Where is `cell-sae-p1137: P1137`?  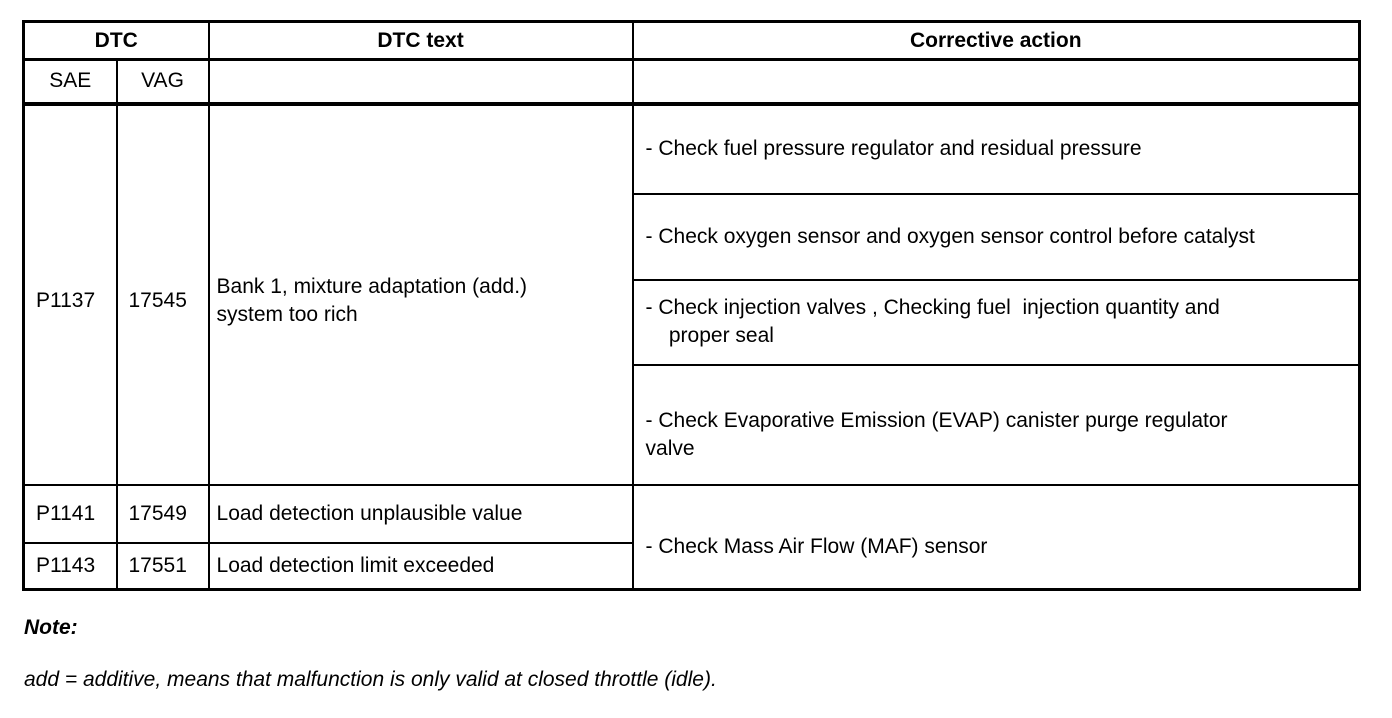 cell-sae-p1137: P1137 is located at coordinates (70, 294).